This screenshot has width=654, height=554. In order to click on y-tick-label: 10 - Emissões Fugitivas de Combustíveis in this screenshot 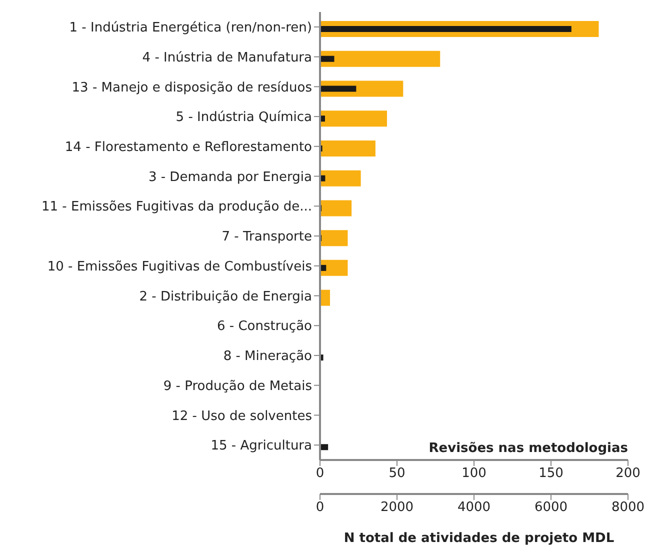, I will do `click(179, 266)`.